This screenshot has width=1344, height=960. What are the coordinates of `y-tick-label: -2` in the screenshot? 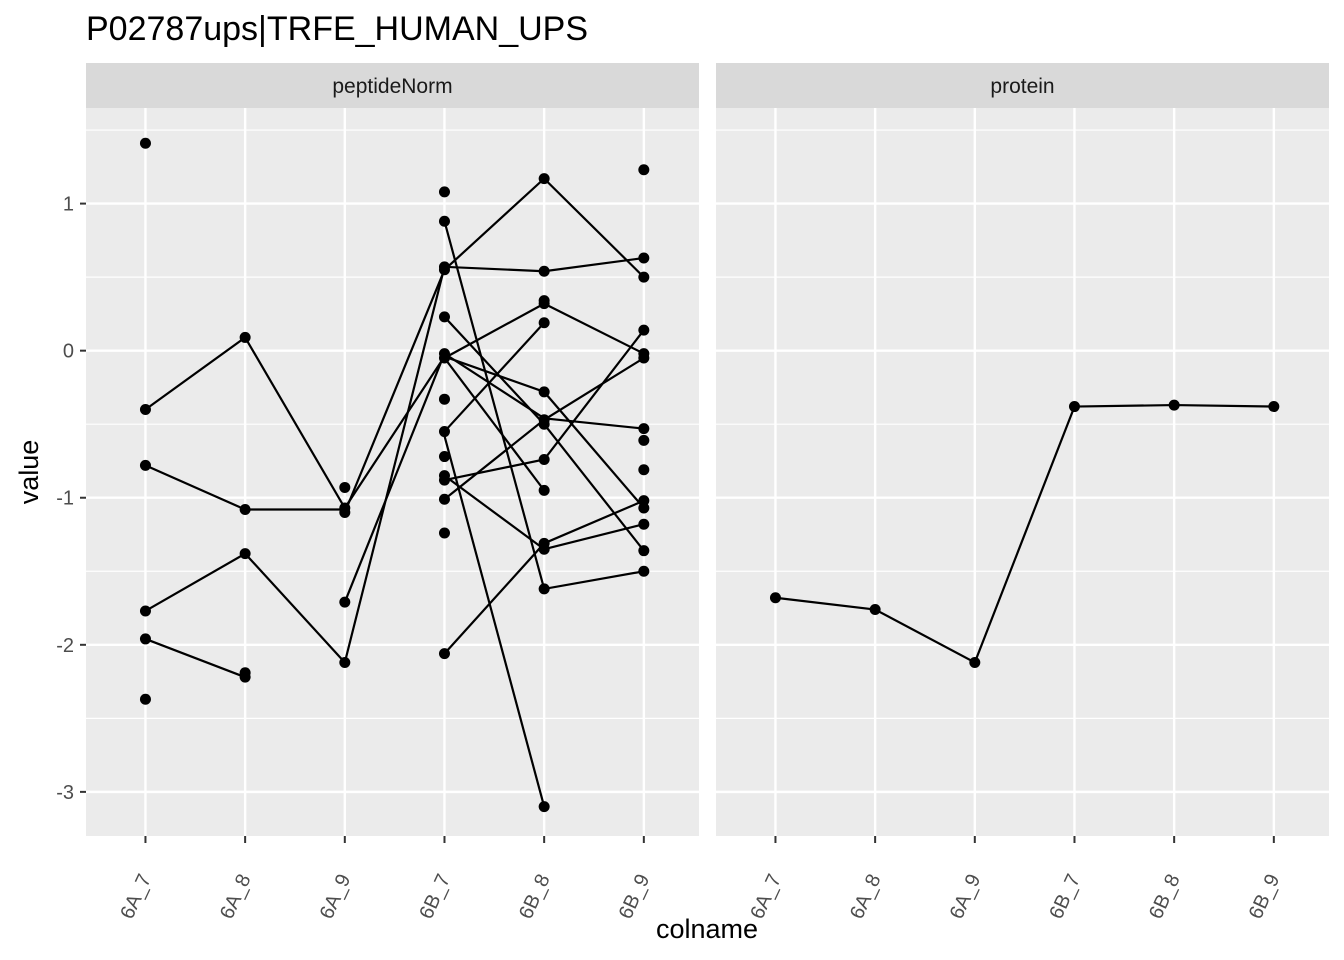 It's located at (65, 646).